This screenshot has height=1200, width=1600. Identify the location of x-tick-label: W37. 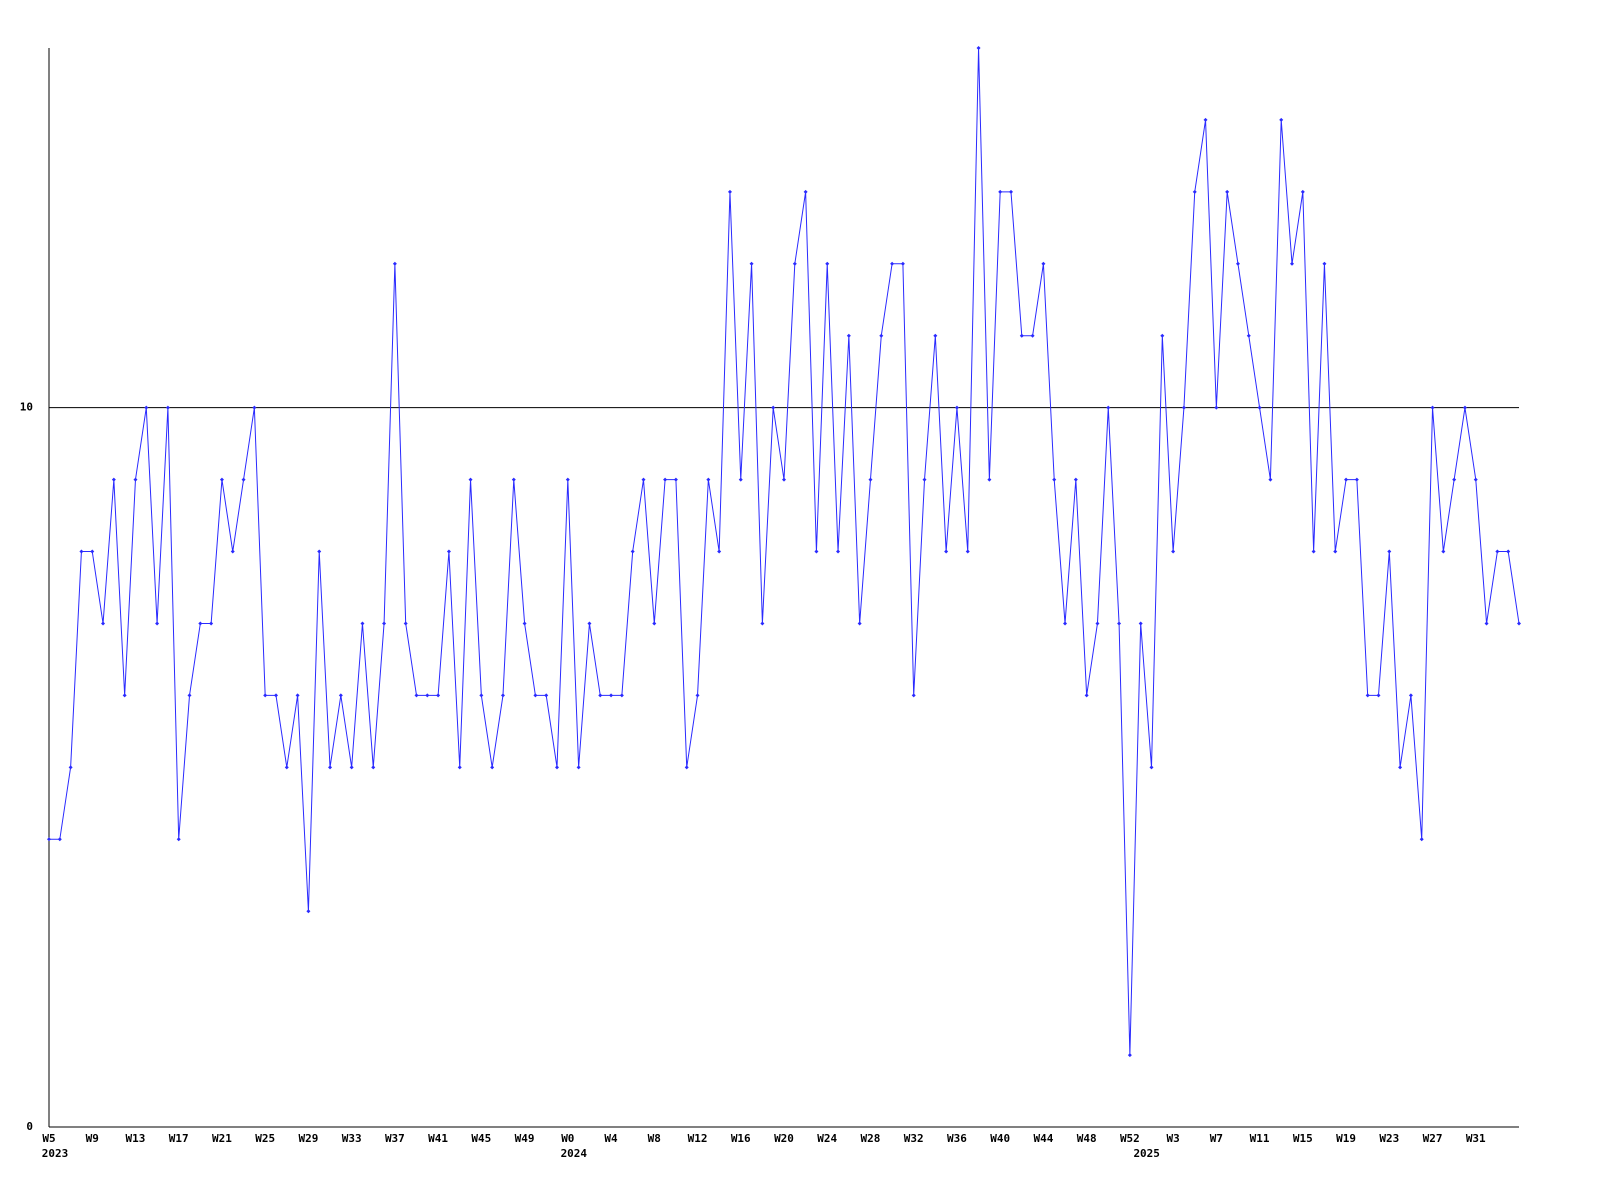
(395, 1138).